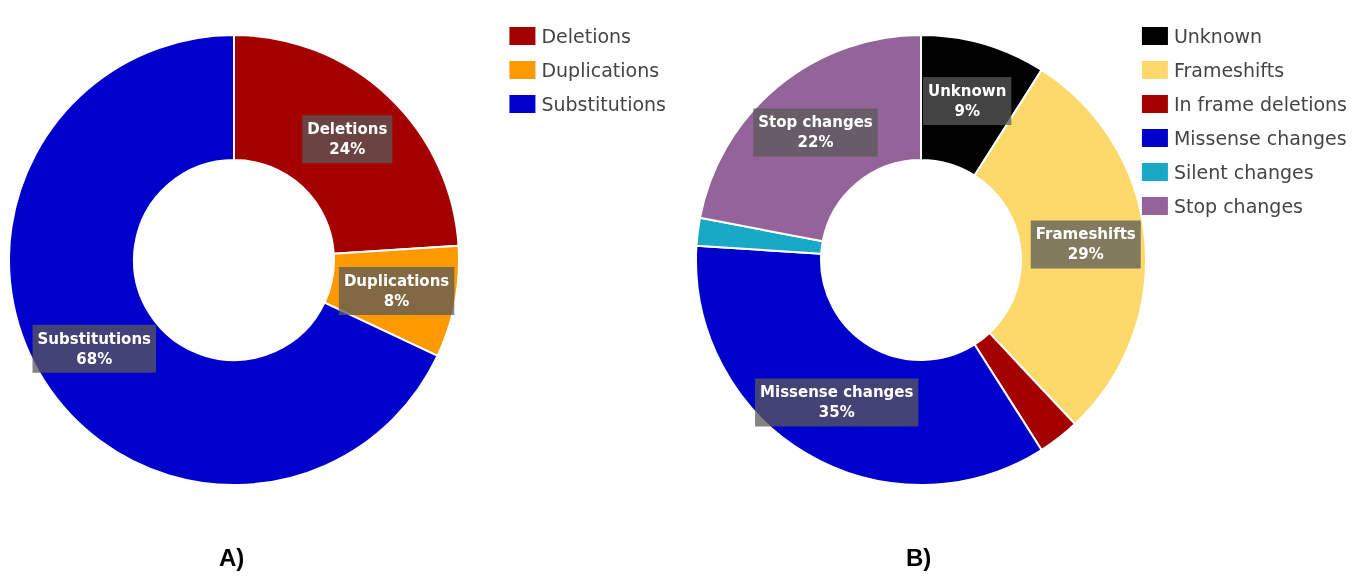  Describe the element at coordinates (94, 358) in the screenshot. I see `data-label: 68%` at that location.